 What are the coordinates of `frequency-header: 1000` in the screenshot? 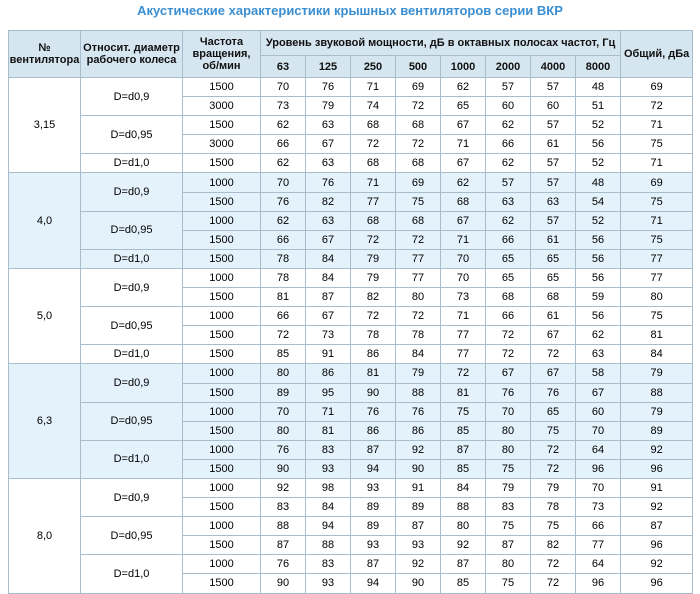 It's located at (463, 66).